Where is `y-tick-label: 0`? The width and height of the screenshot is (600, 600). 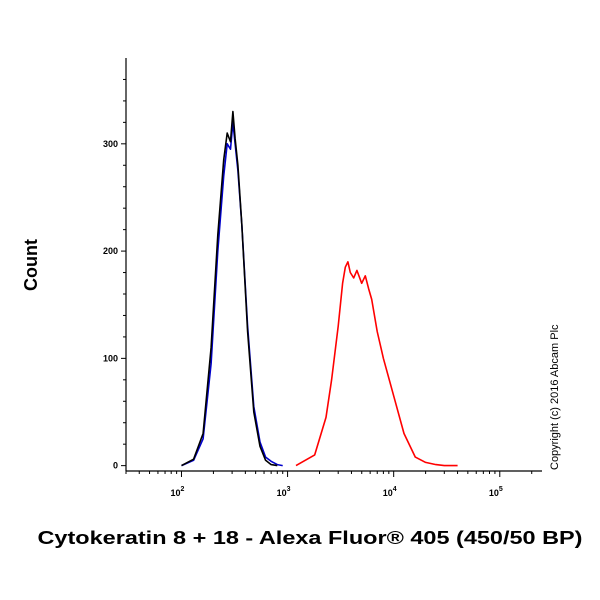
y-tick-label: 0 is located at coordinates (115, 466).